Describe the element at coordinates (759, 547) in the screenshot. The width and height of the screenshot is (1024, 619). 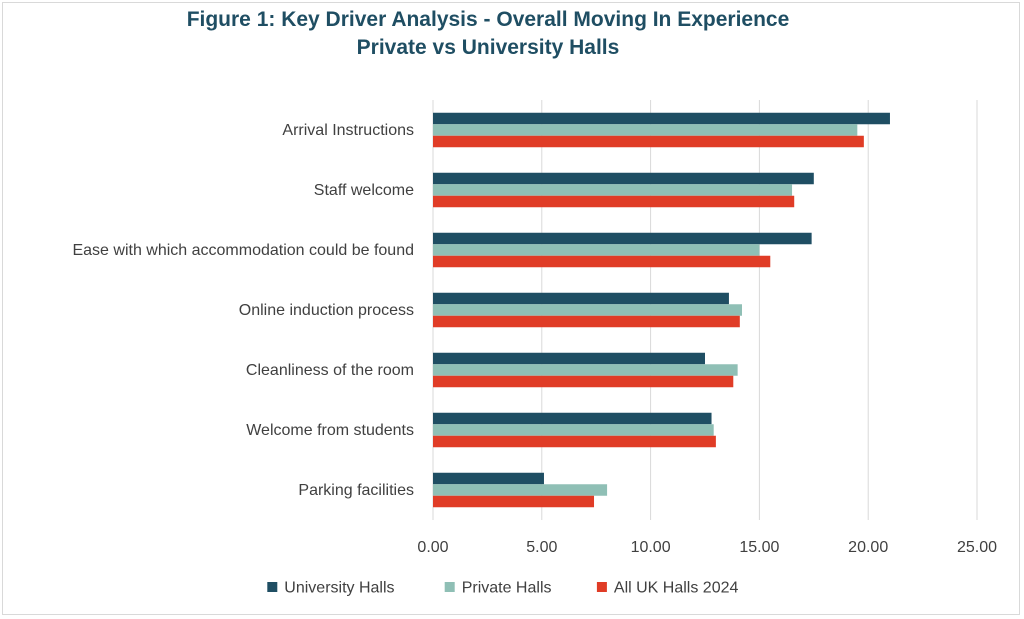
I see `x-tick-label: 15.00` at that location.